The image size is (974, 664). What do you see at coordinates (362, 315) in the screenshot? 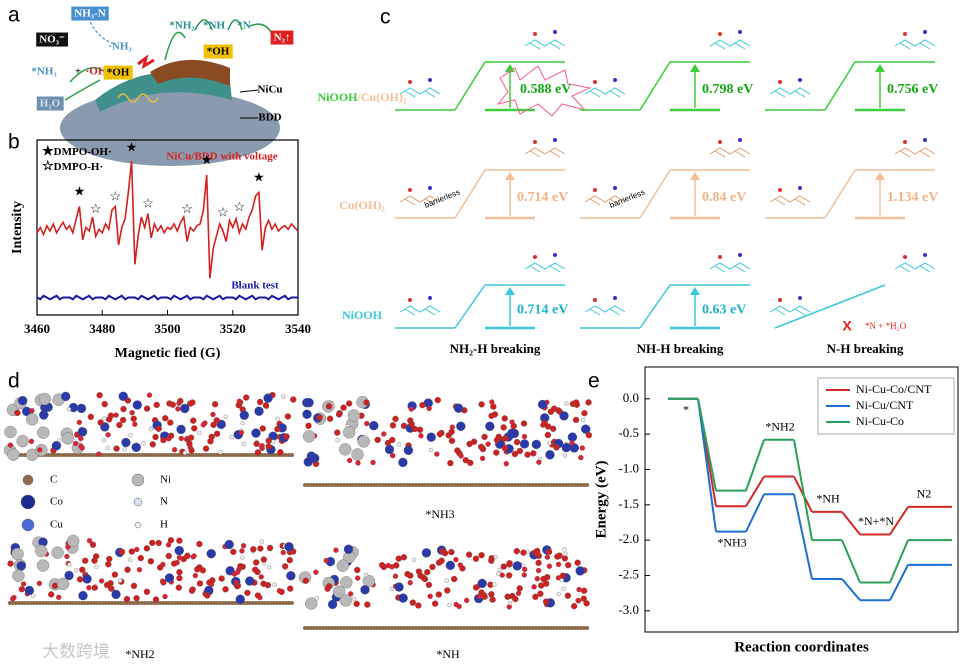
I see `row-label-part: NiOOH` at bounding box center [362, 315].